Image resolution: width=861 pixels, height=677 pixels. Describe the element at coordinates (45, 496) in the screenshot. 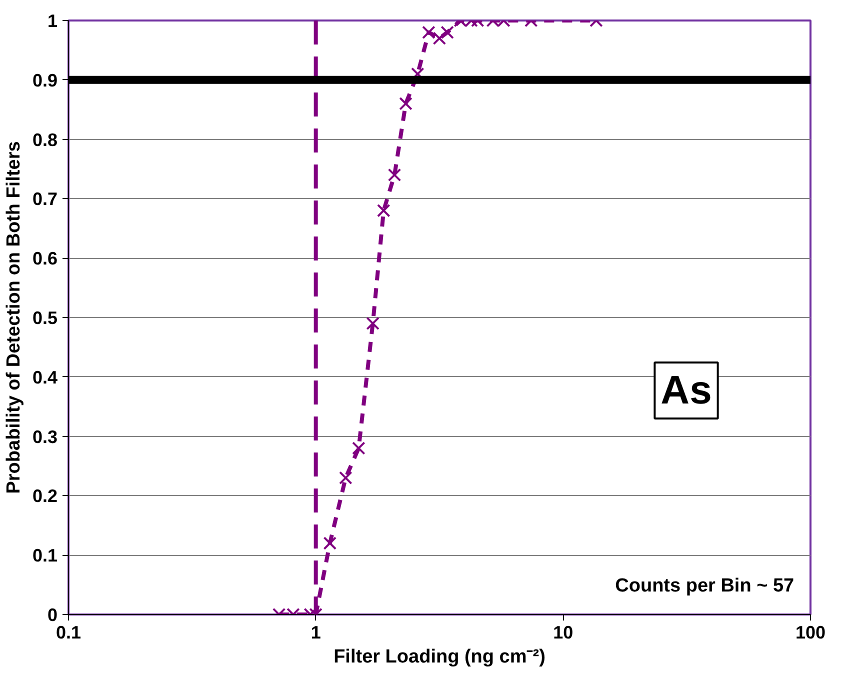

I see `y-tick-label: 0.2` at that location.